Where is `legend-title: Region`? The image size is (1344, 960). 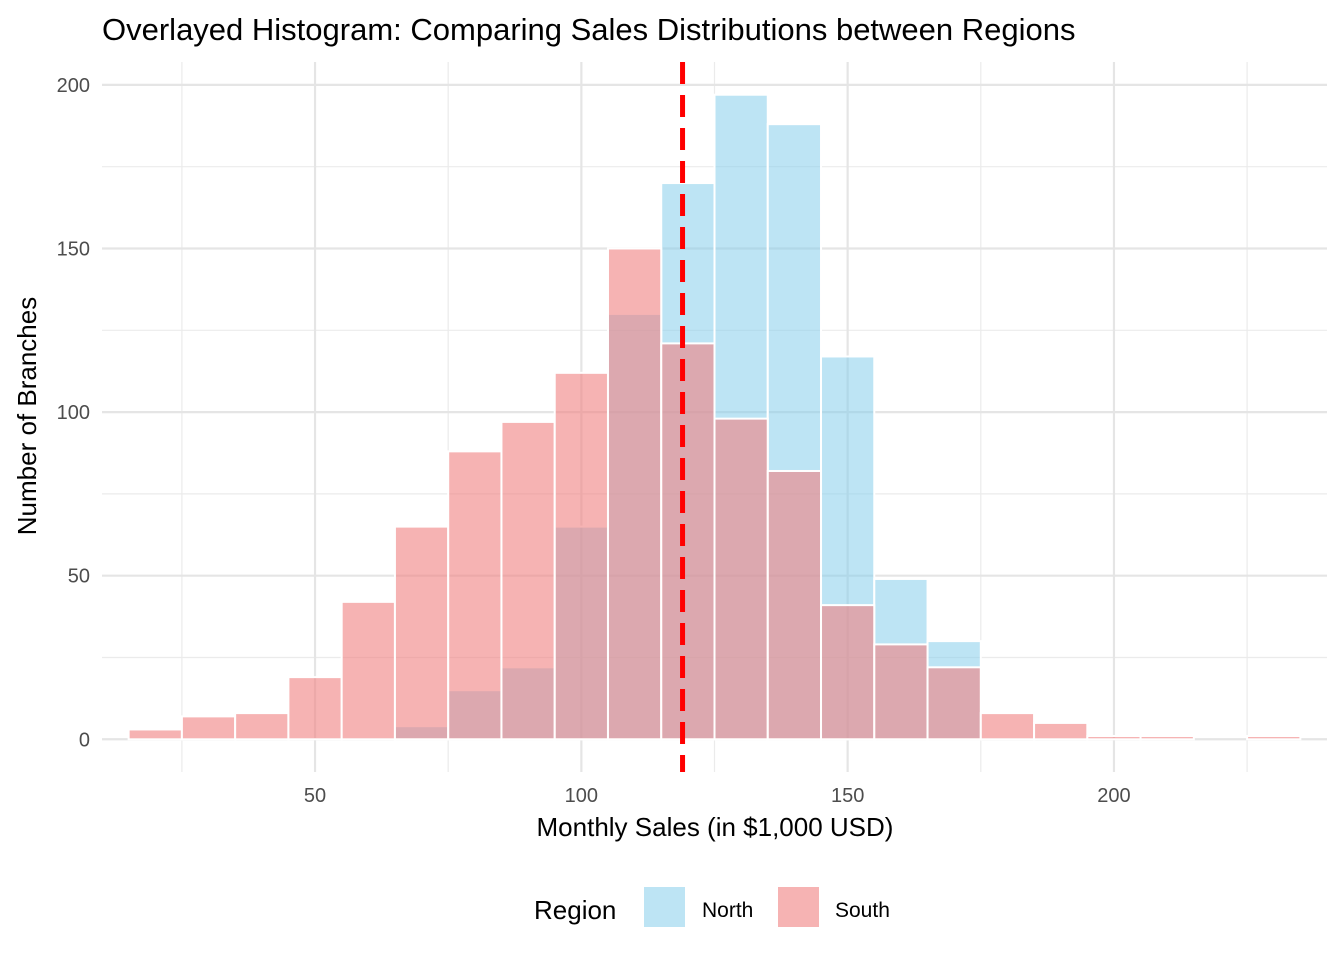
legend-title: Region is located at coordinates (575, 910).